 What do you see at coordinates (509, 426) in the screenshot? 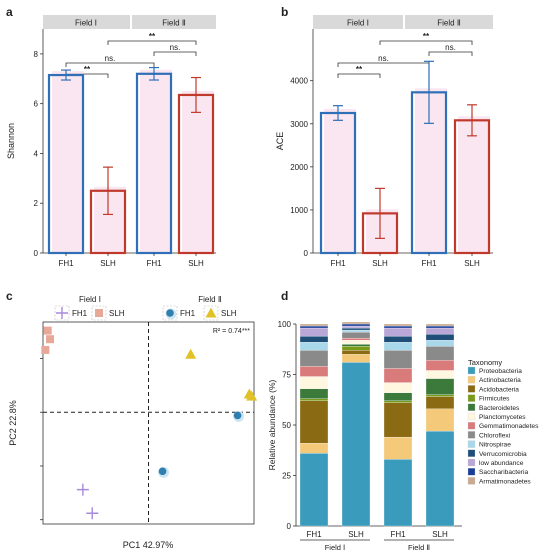
I see `d-legend-label: Gemmatimonadetes` at bounding box center [509, 426].